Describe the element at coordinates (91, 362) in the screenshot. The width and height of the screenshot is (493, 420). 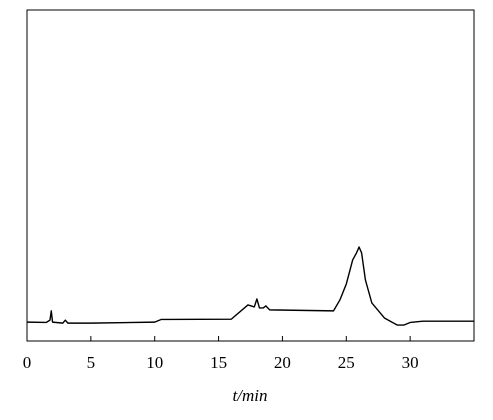
I see `x-tick-label: 5` at that location.